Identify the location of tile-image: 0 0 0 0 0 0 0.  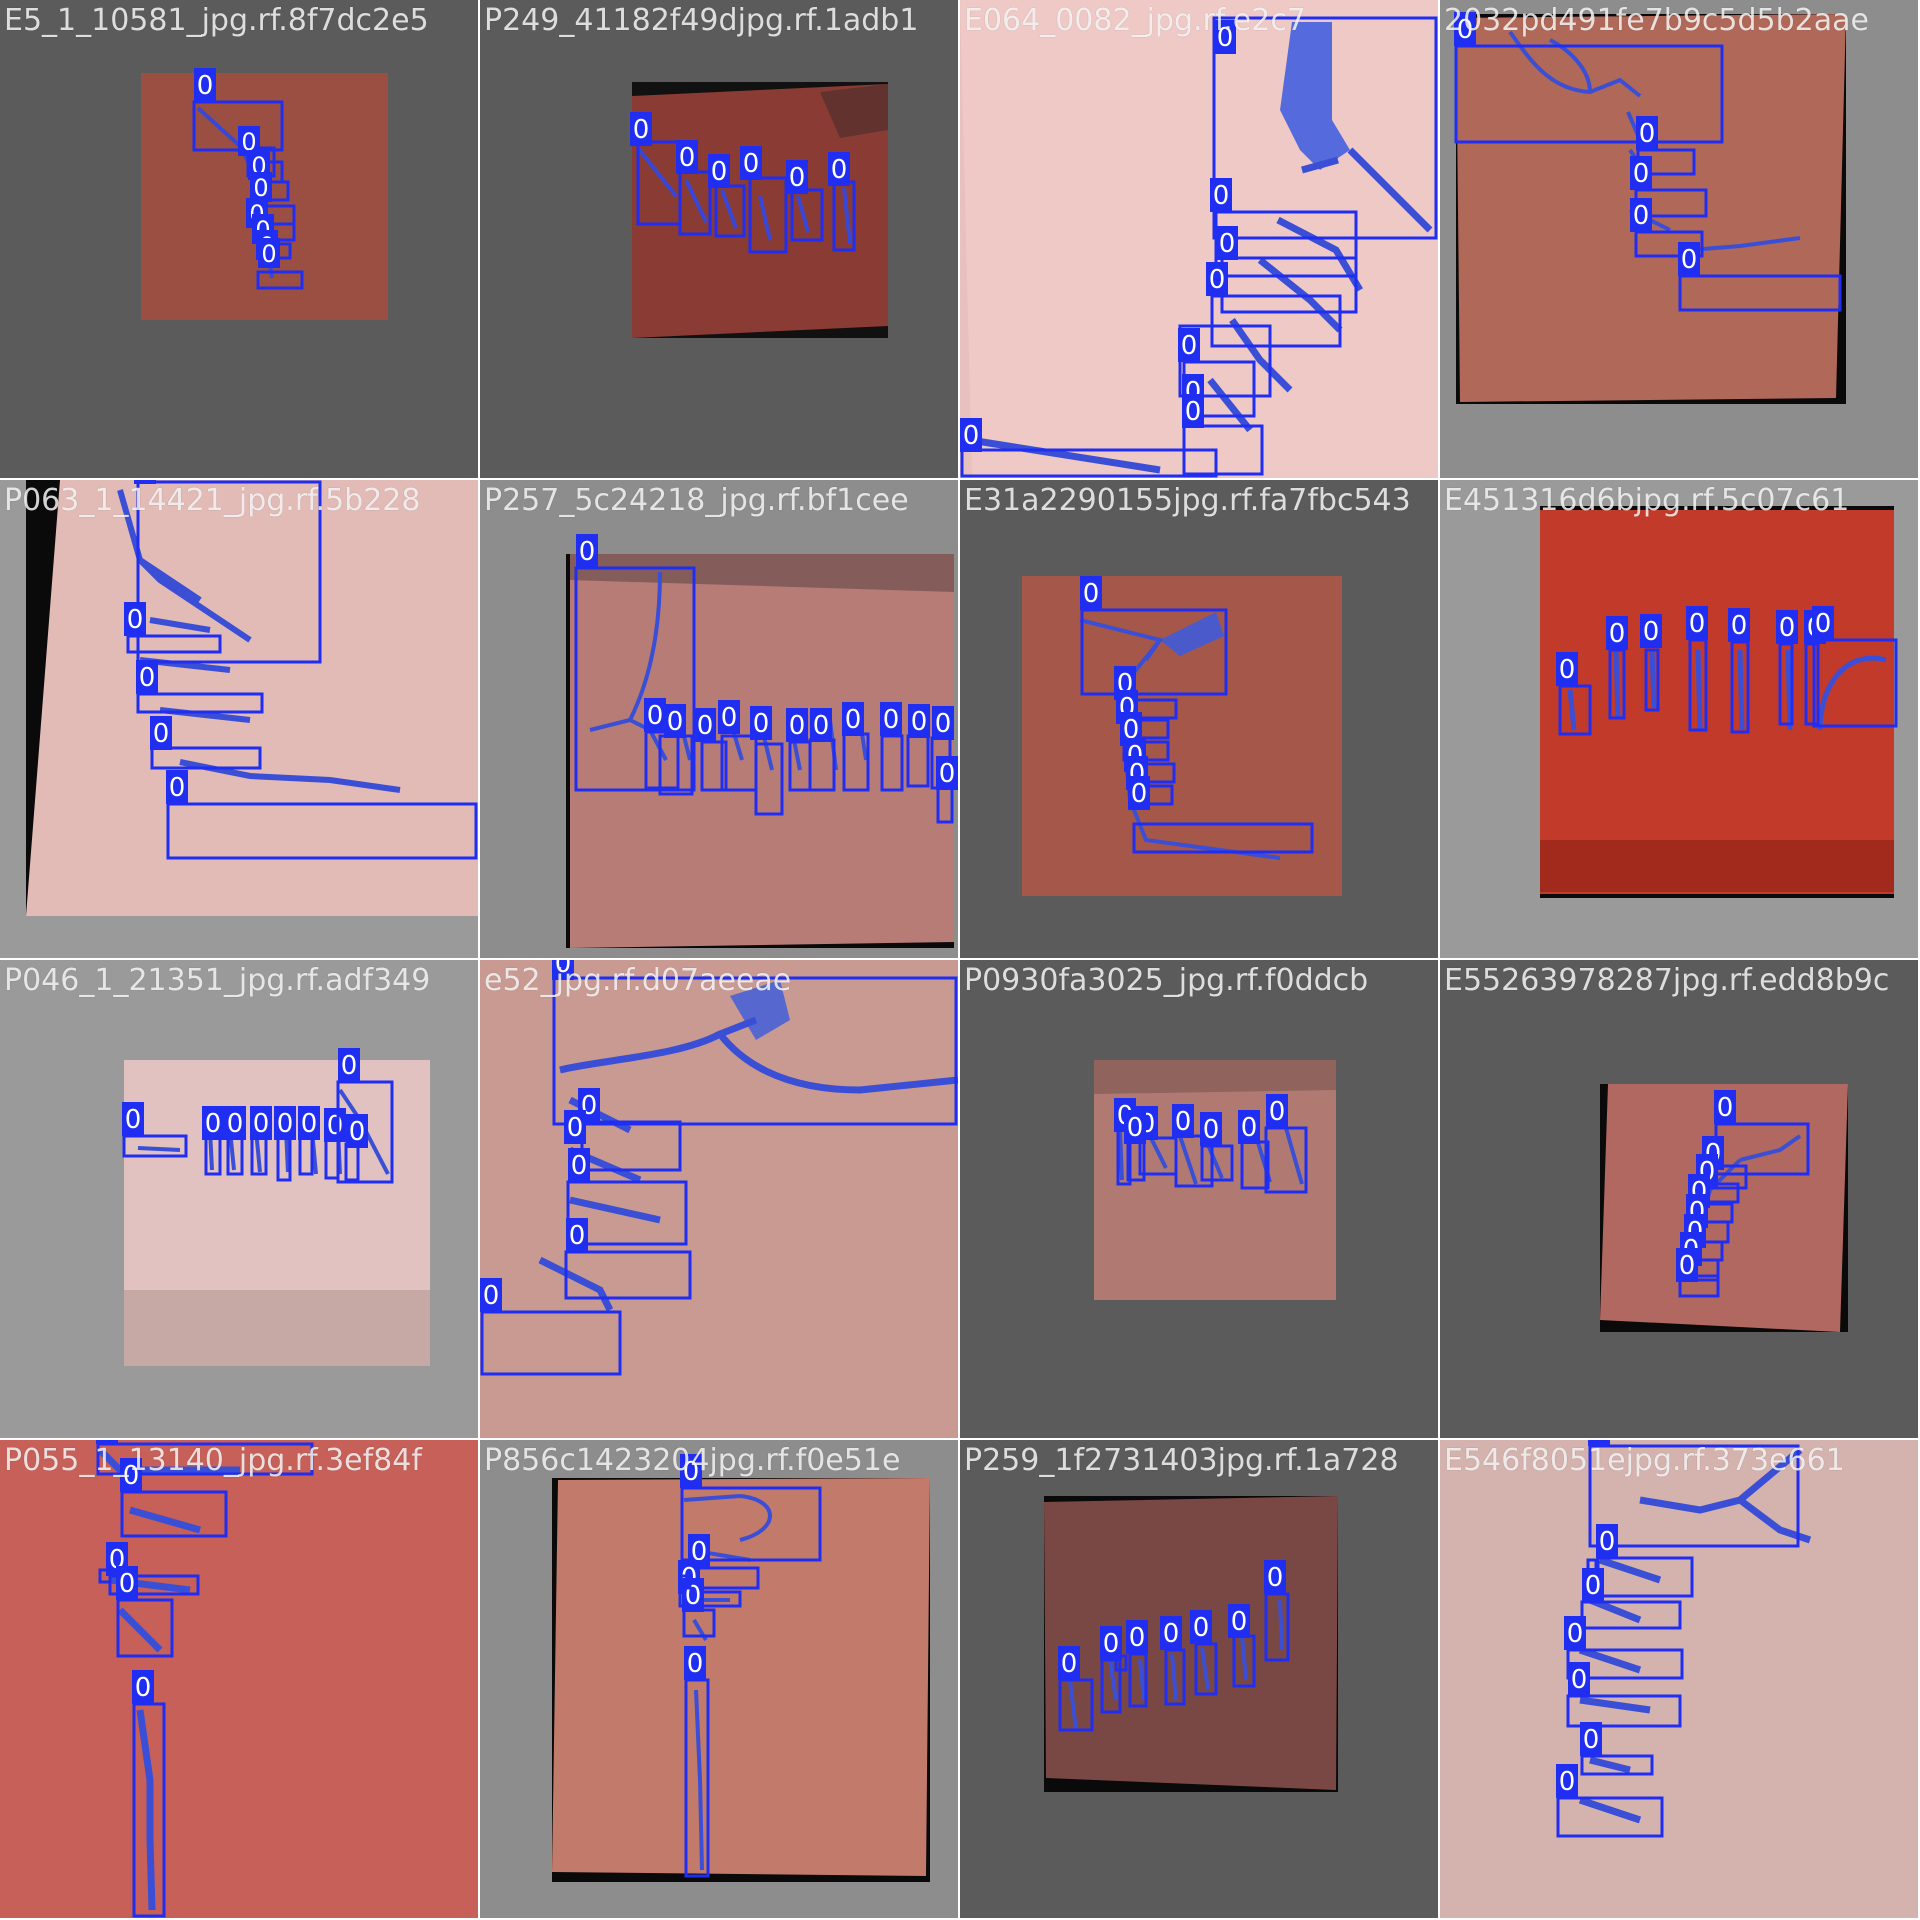
(1199, 1199).